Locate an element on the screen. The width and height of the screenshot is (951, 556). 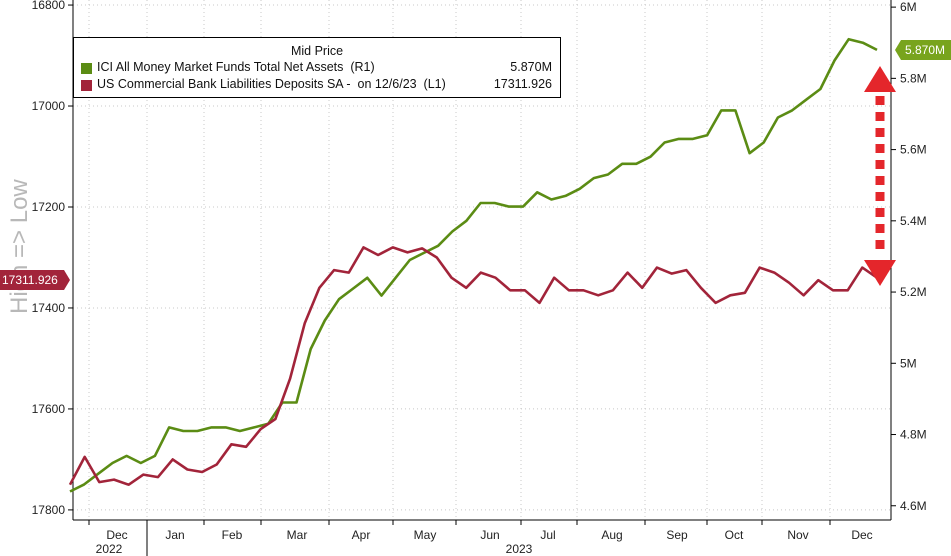
left-axis-ticks: 16800 17000 17200 17400 17600 17800 is located at coordinates (52, 258).